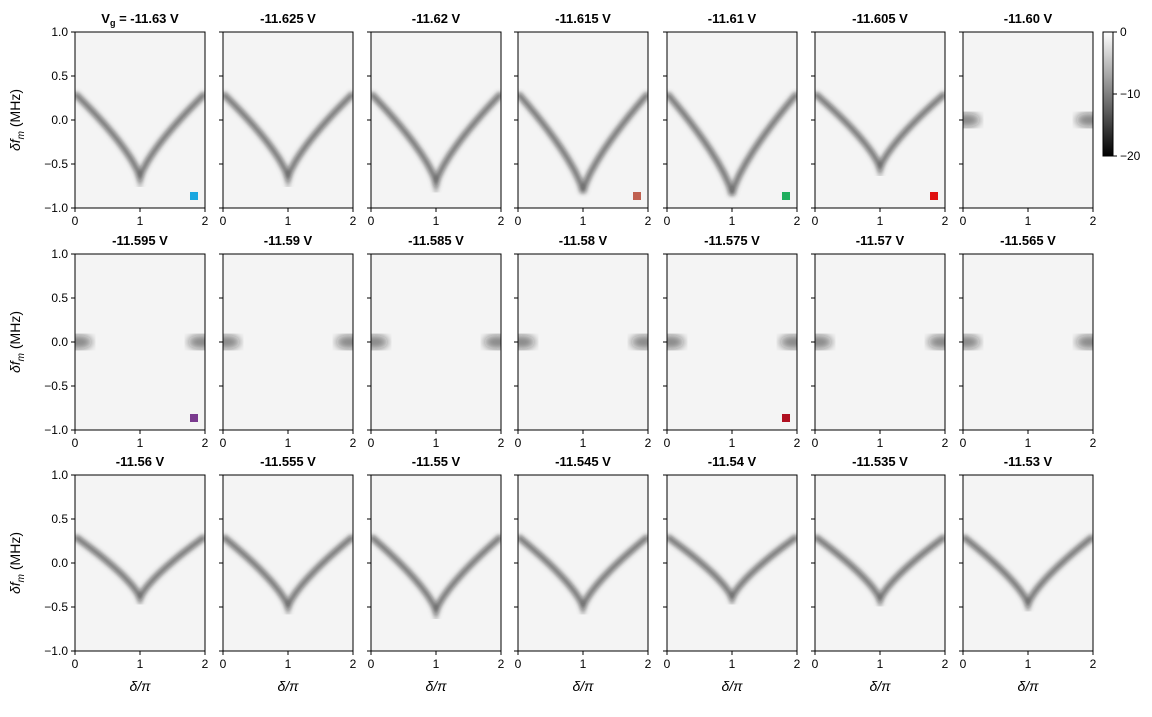 The image size is (1152, 717). I want to click on panel-title: -11.57 V, so click(880, 240).